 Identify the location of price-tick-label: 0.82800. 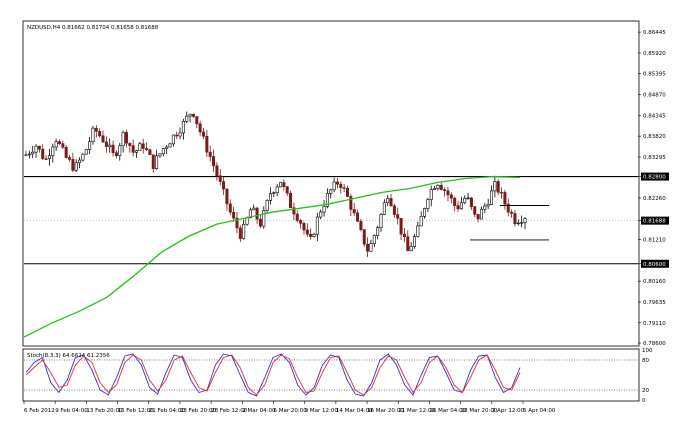
(654, 178).